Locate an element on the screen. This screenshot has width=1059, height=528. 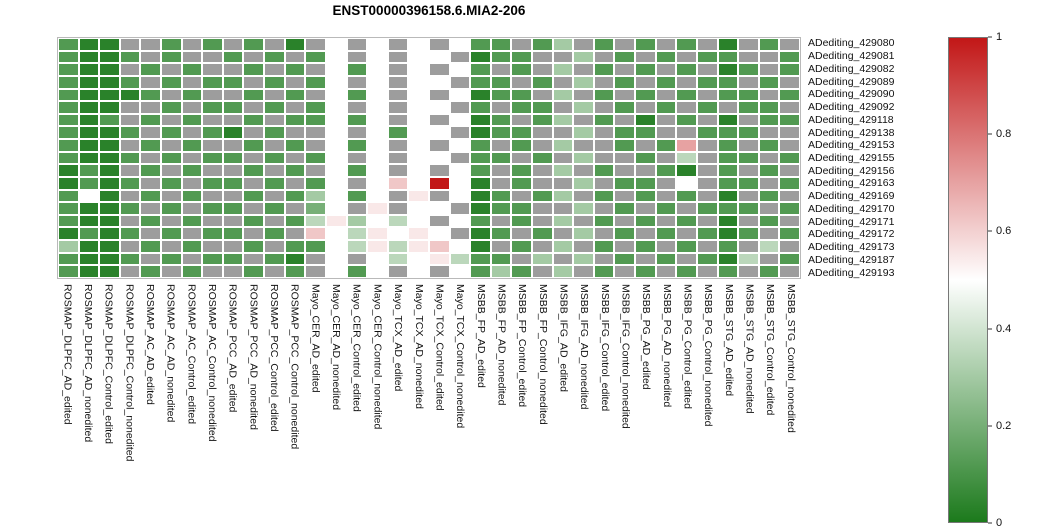
row-label: ADediting_429153 is located at coordinates (851, 145).